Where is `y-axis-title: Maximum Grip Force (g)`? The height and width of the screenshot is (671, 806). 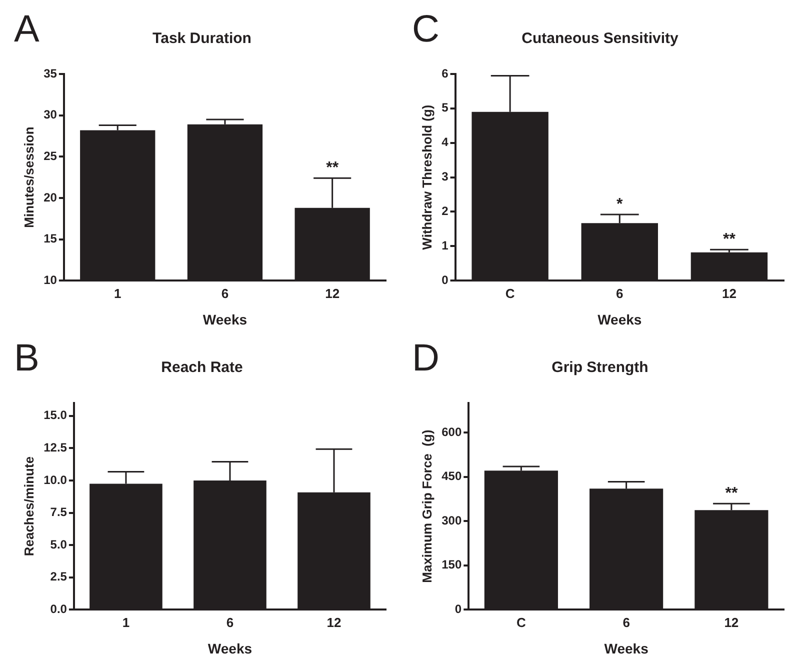
y-axis-title: Maximum Grip Force (g) is located at coordinates (426, 506).